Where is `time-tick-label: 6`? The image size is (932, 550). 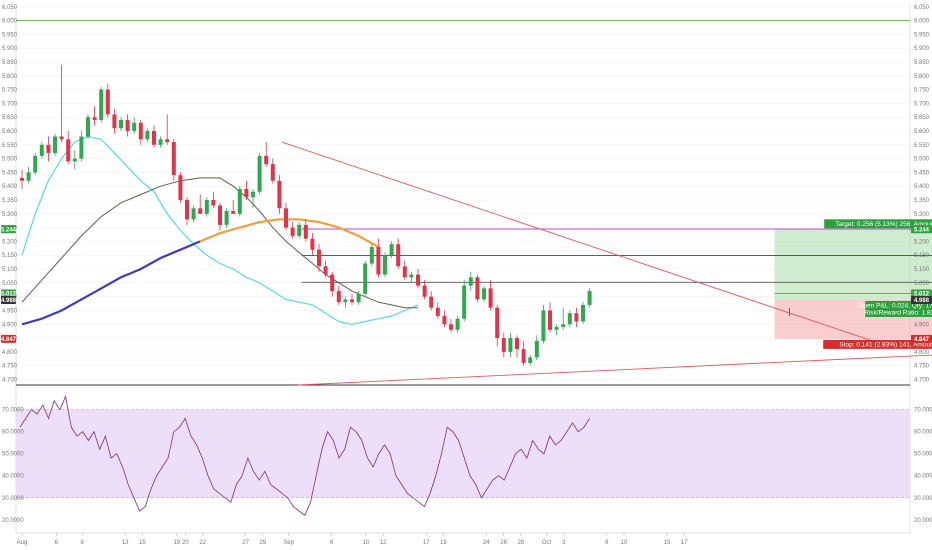 time-tick-label: 6 is located at coordinates (332, 543).